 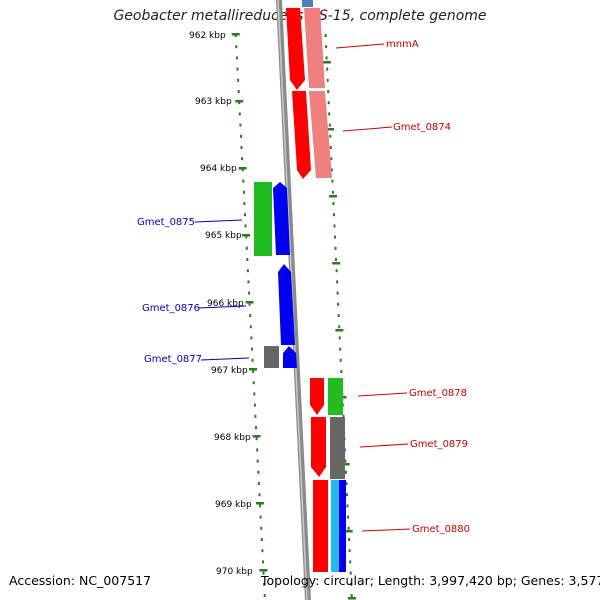 I want to click on kbp-label-962: 962 kbp, so click(x=207, y=36).